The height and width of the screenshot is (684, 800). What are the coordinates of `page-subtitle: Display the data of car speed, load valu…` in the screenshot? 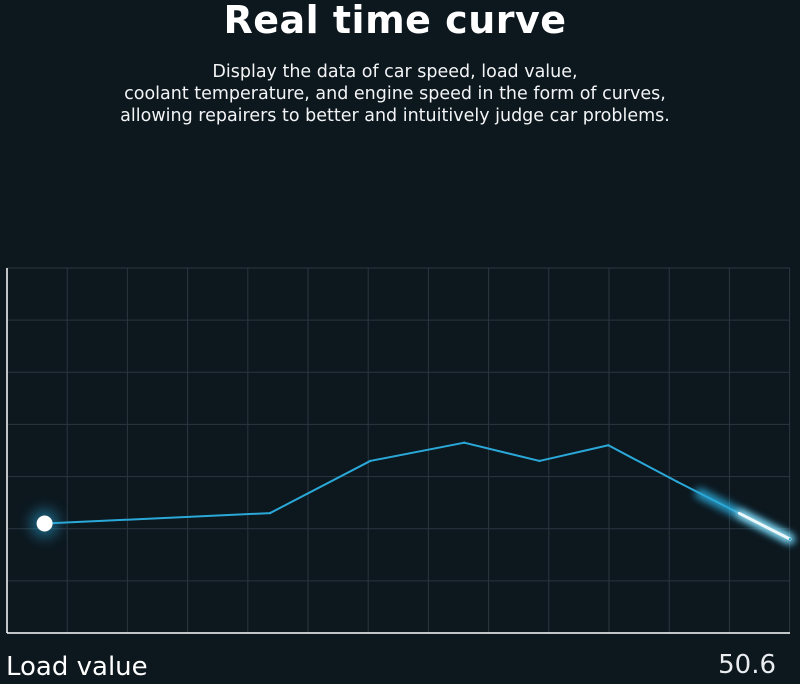 It's located at (395, 94).